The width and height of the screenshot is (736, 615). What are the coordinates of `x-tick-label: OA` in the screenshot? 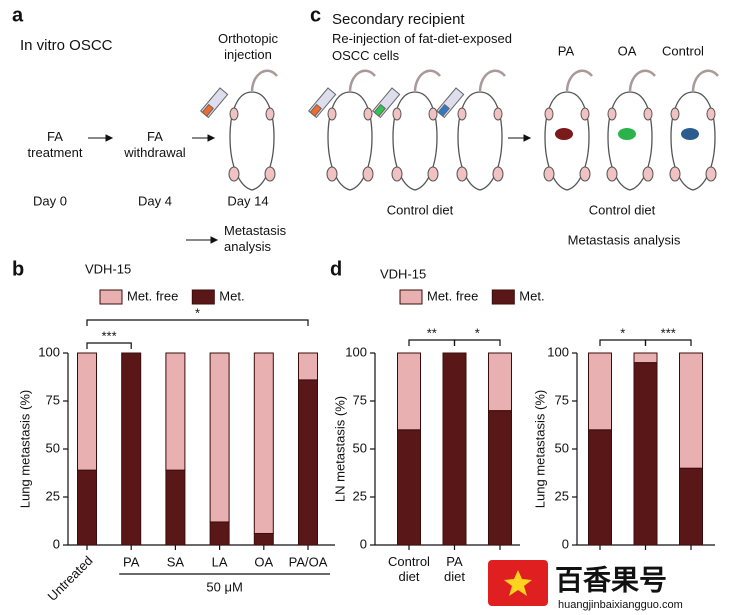 It's located at (263, 561).